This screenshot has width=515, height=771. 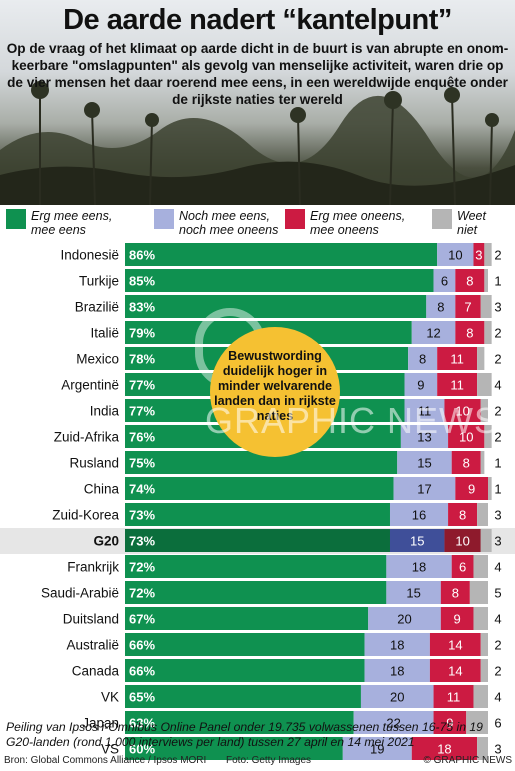 What do you see at coordinates (110, 697) in the screenshot?
I see `category-label: VK` at bounding box center [110, 697].